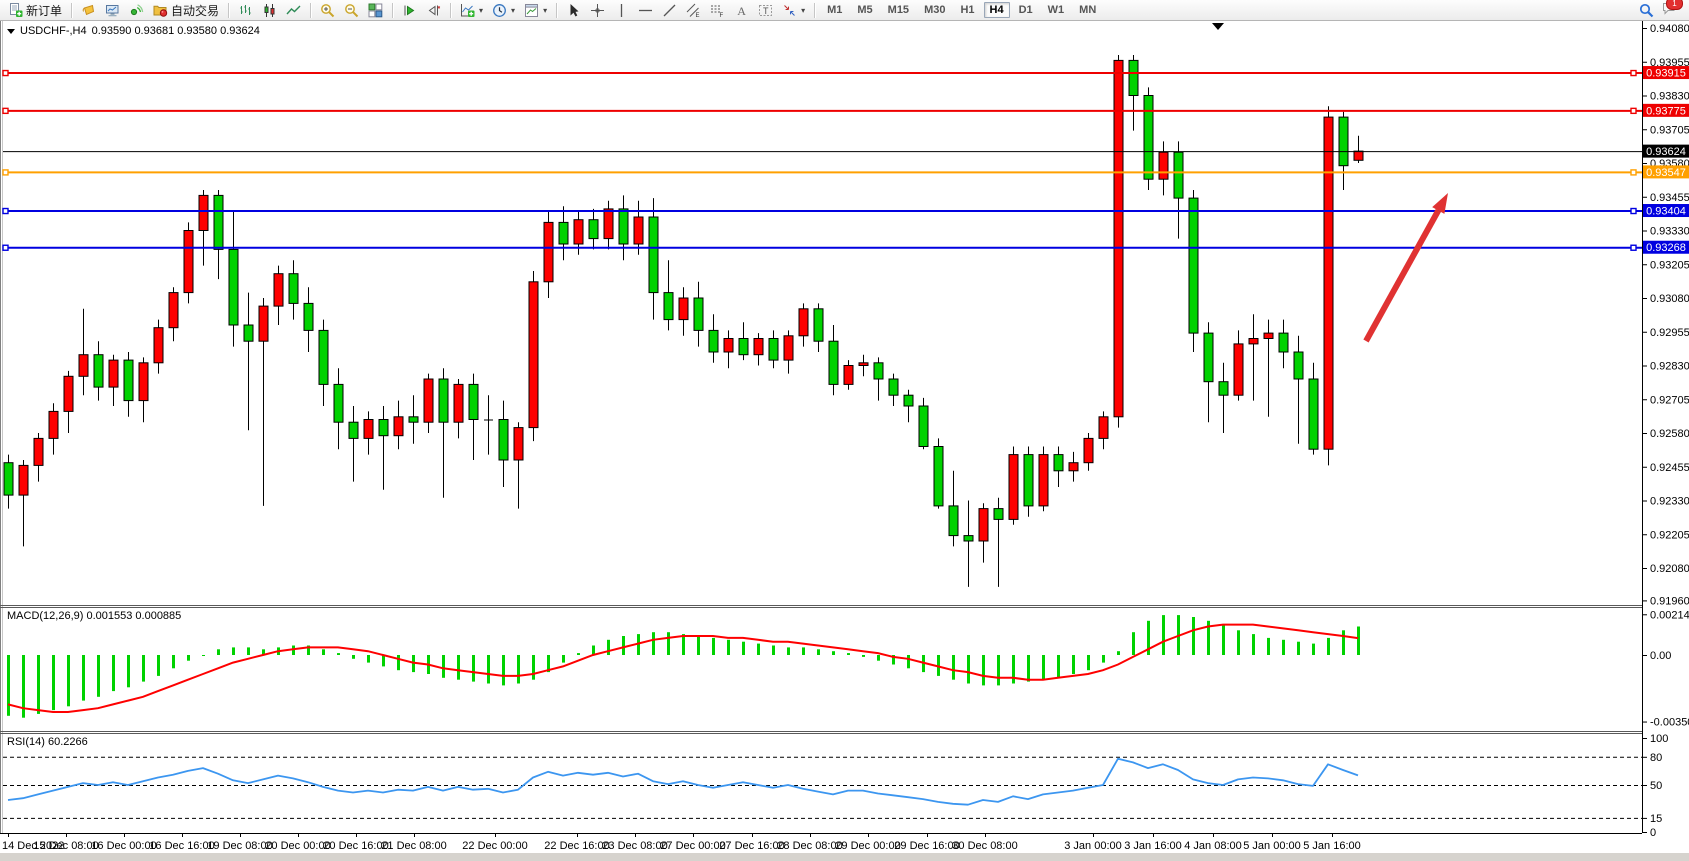 The height and width of the screenshot is (861, 1689). I want to click on svg-text: 0.00, so click(1660, 656).